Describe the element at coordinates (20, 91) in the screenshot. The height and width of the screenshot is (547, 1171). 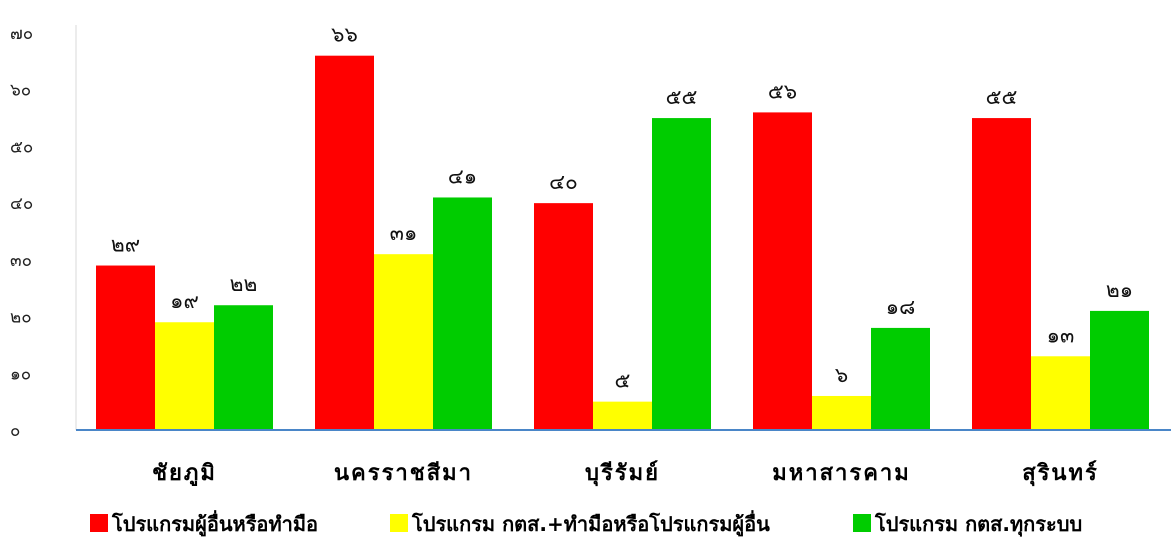
I see `y-tick-label: ๖๐` at that location.